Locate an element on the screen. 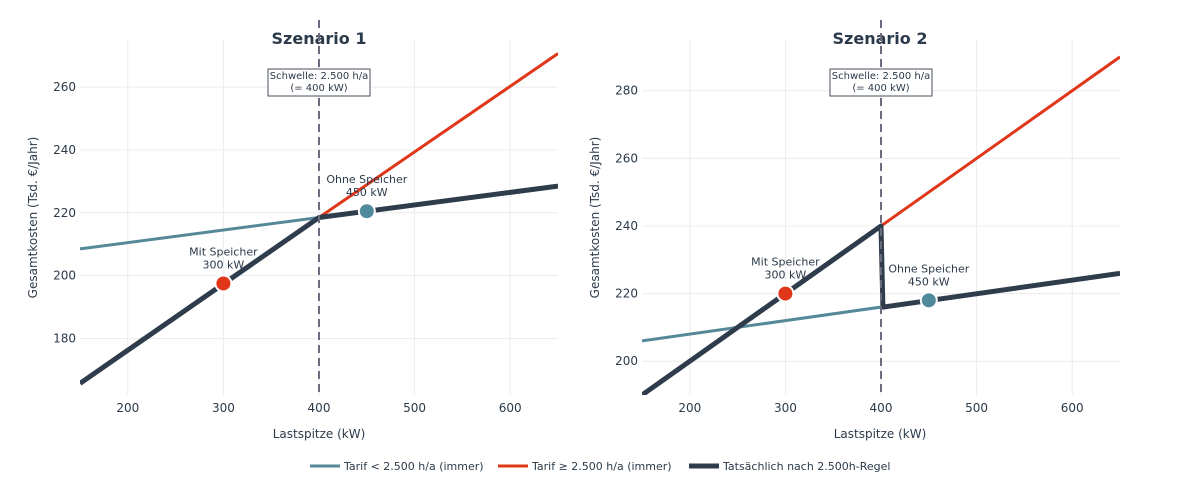 Image resolution: width=1200 pixels, height=500 pixels. legend-label: Tarif ≥ 2.500 h/a (immer) is located at coordinates (601, 466).